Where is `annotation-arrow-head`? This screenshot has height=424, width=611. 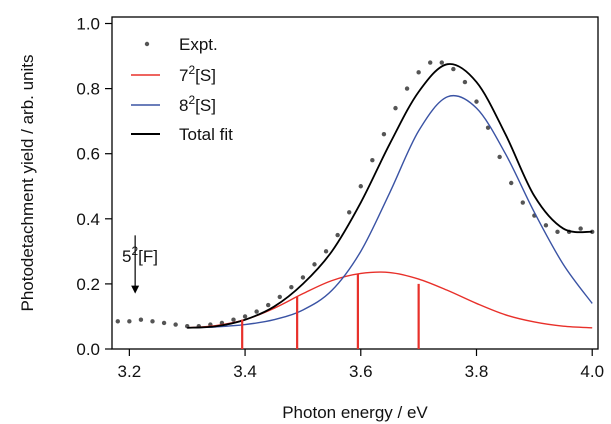 annotation-arrow-head is located at coordinates (135, 289).